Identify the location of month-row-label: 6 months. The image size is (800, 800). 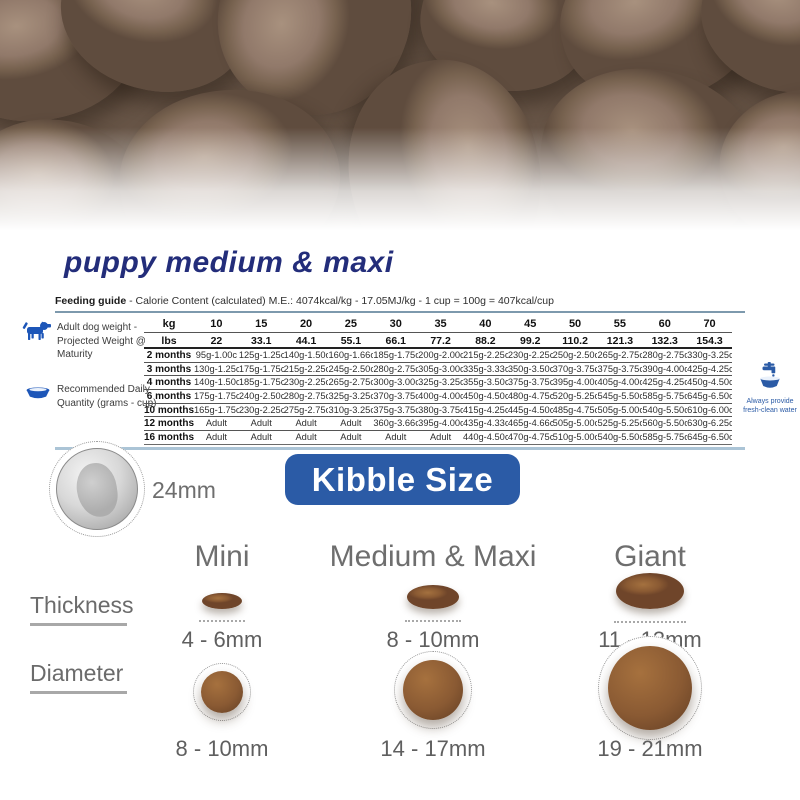
(169, 397).